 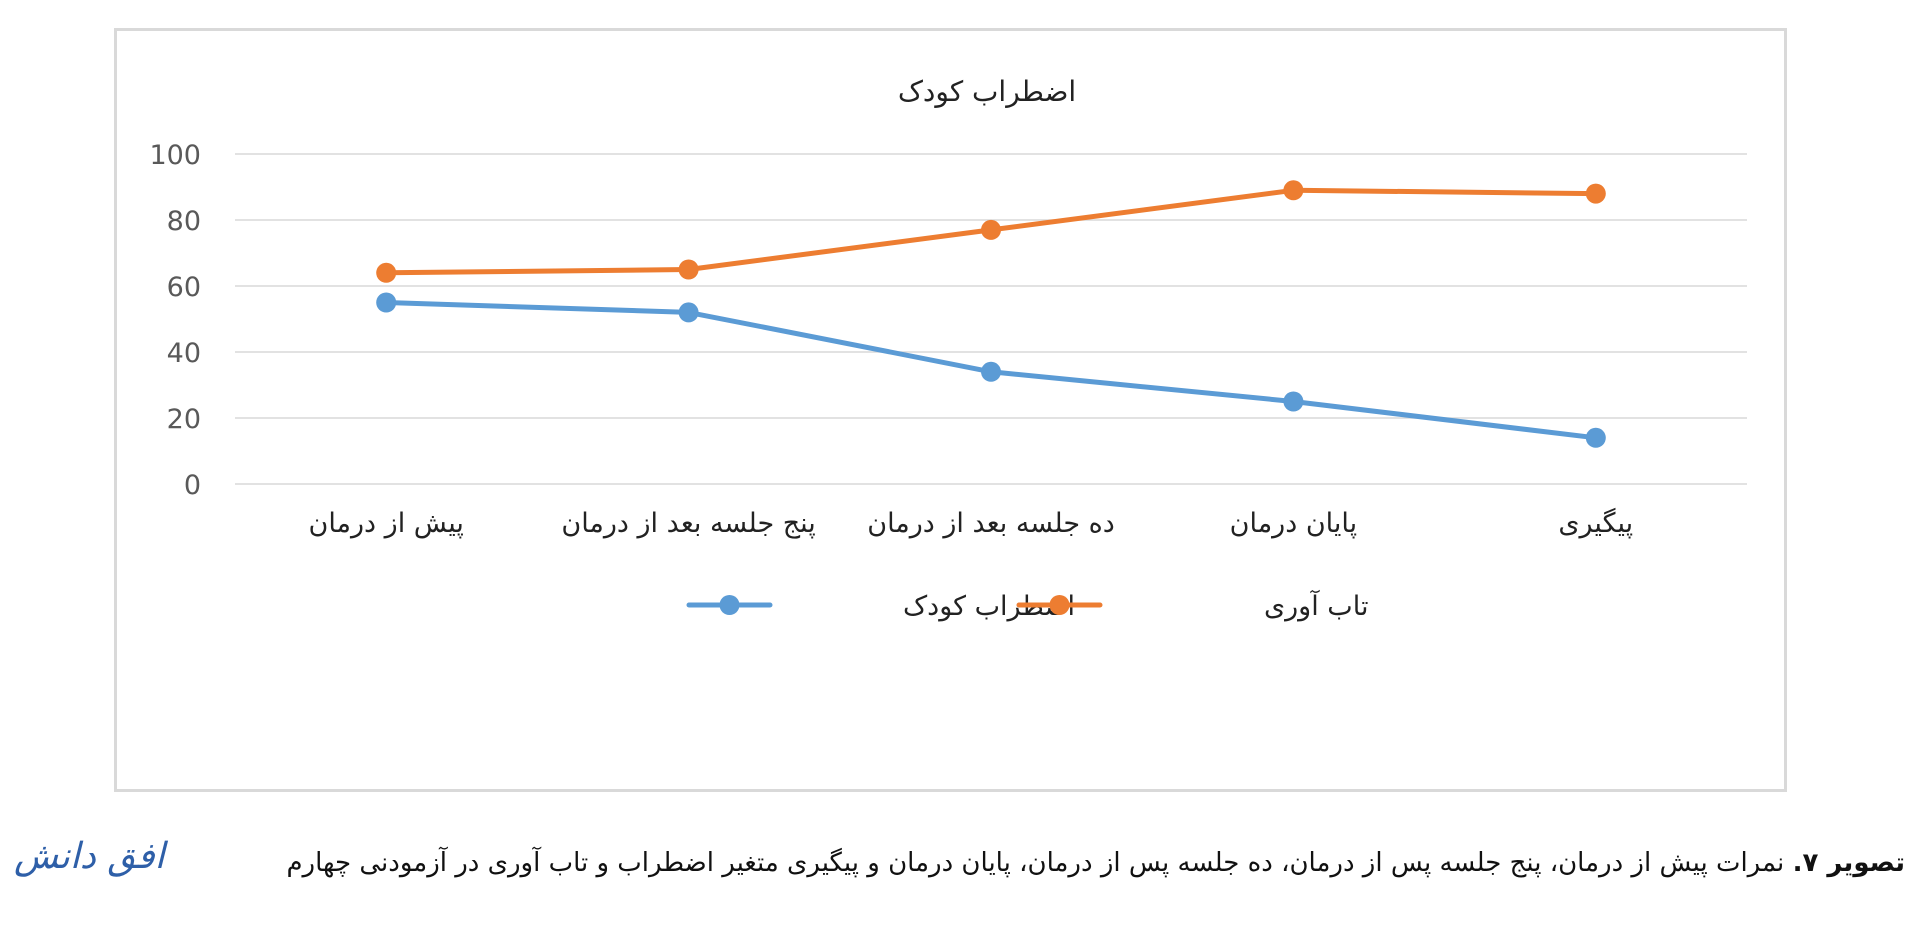 What do you see at coordinates (184, 419) in the screenshot?
I see `y-tick-label: 20` at bounding box center [184, 419].